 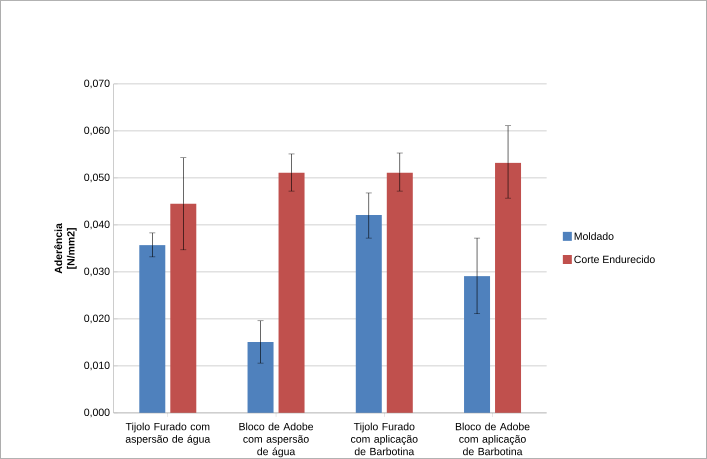 I want to click on x-tick-label: Bloco de Adobe com aplicação de Barbotina, so click(x=493, y=439).